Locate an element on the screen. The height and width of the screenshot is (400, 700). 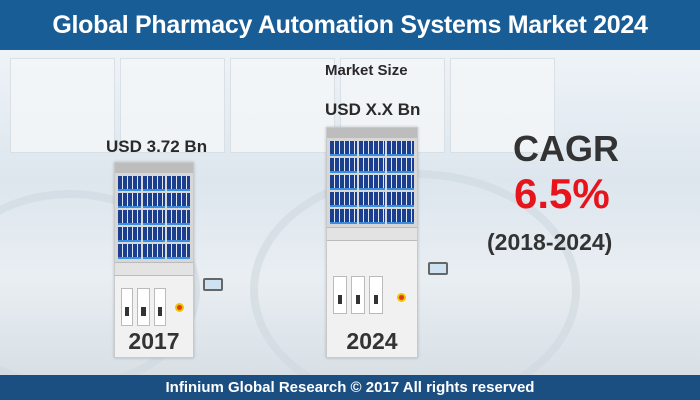
year-label-2017: 2017 is located at coordinates (154, 341).